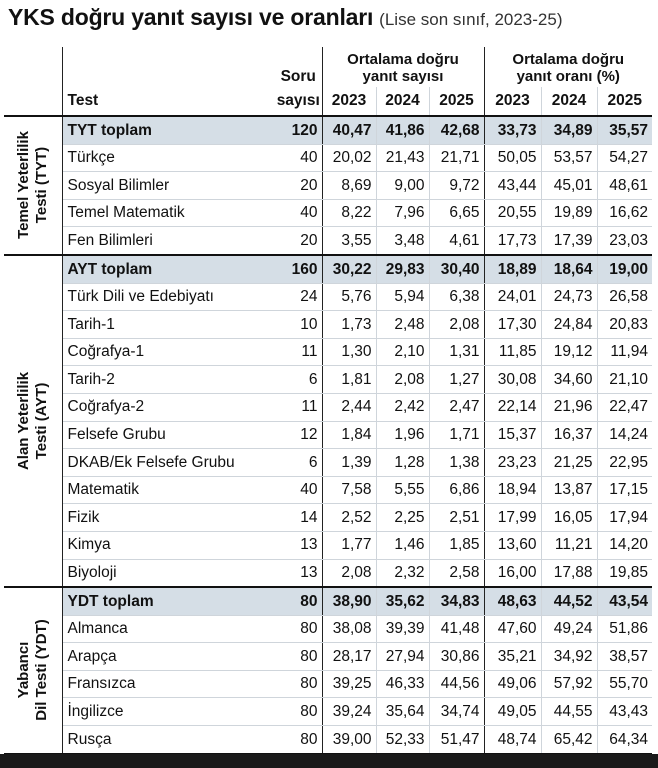  Describe the element at coordinates (513, 629) in the screenshot. I see `rate-2023-cell: 47,60` at that location.